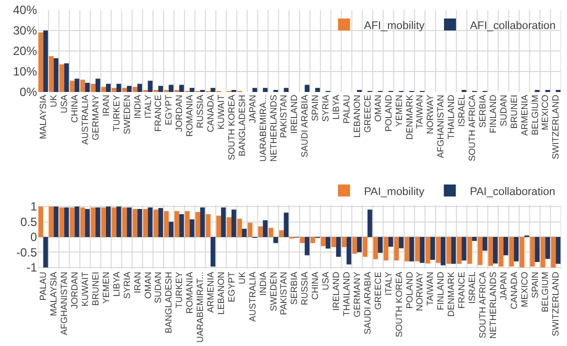  I want to click on x-tick-label: SOUTH KOREA, so click(399, 305).